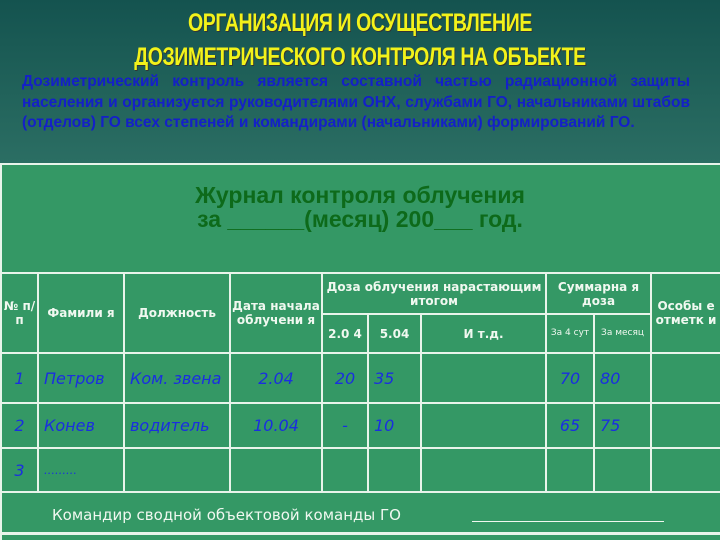  I want to click on header-dose-3: И т.д., so click(483, 333).